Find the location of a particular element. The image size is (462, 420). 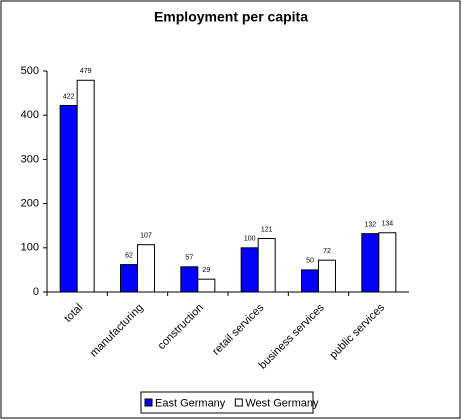

value-label: 100 is located at coordinates (250, 239).